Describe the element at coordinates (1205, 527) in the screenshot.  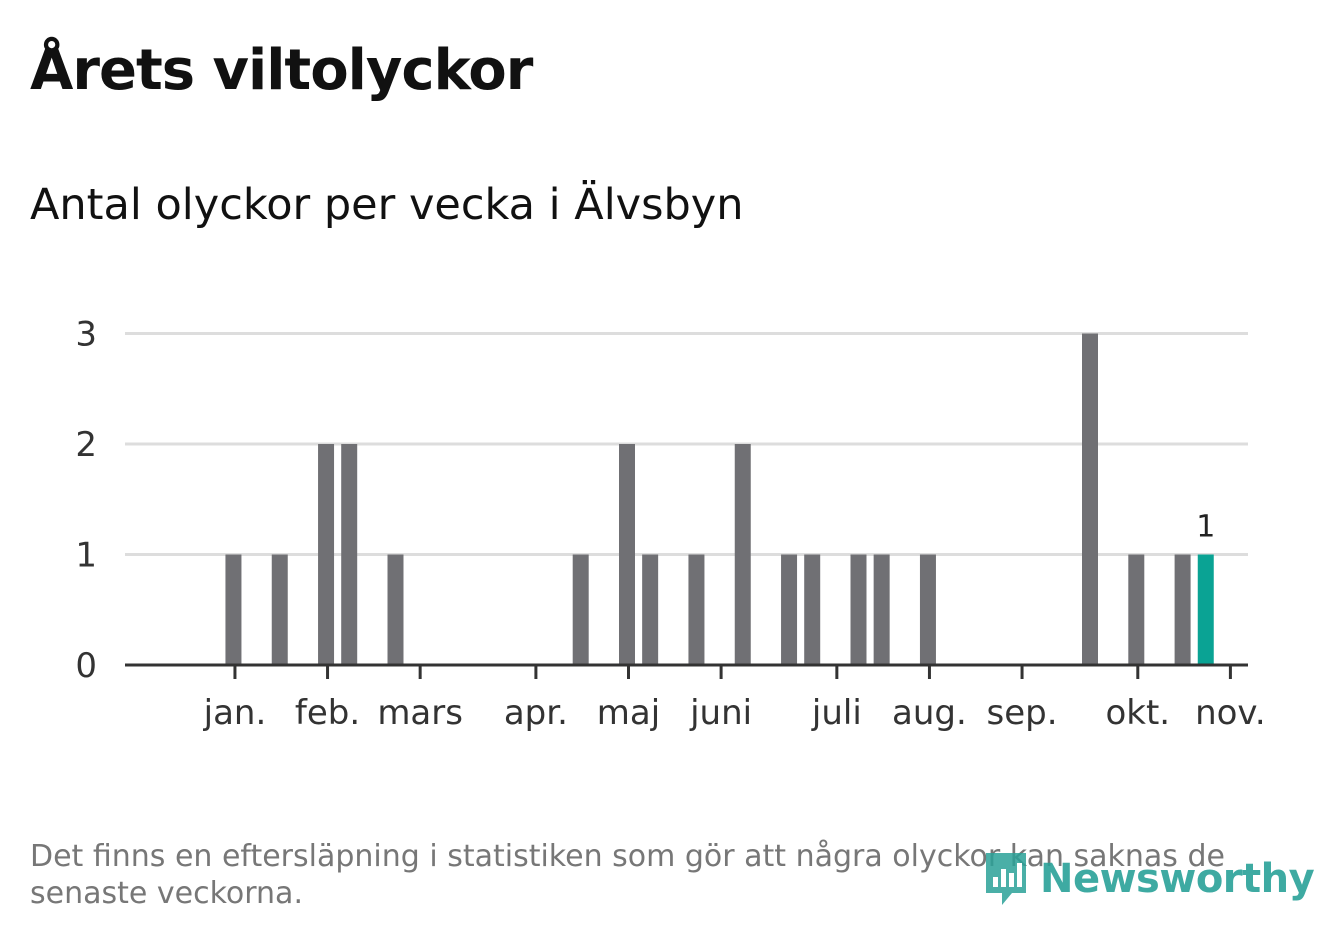
I see `data-label: 1` at that location.